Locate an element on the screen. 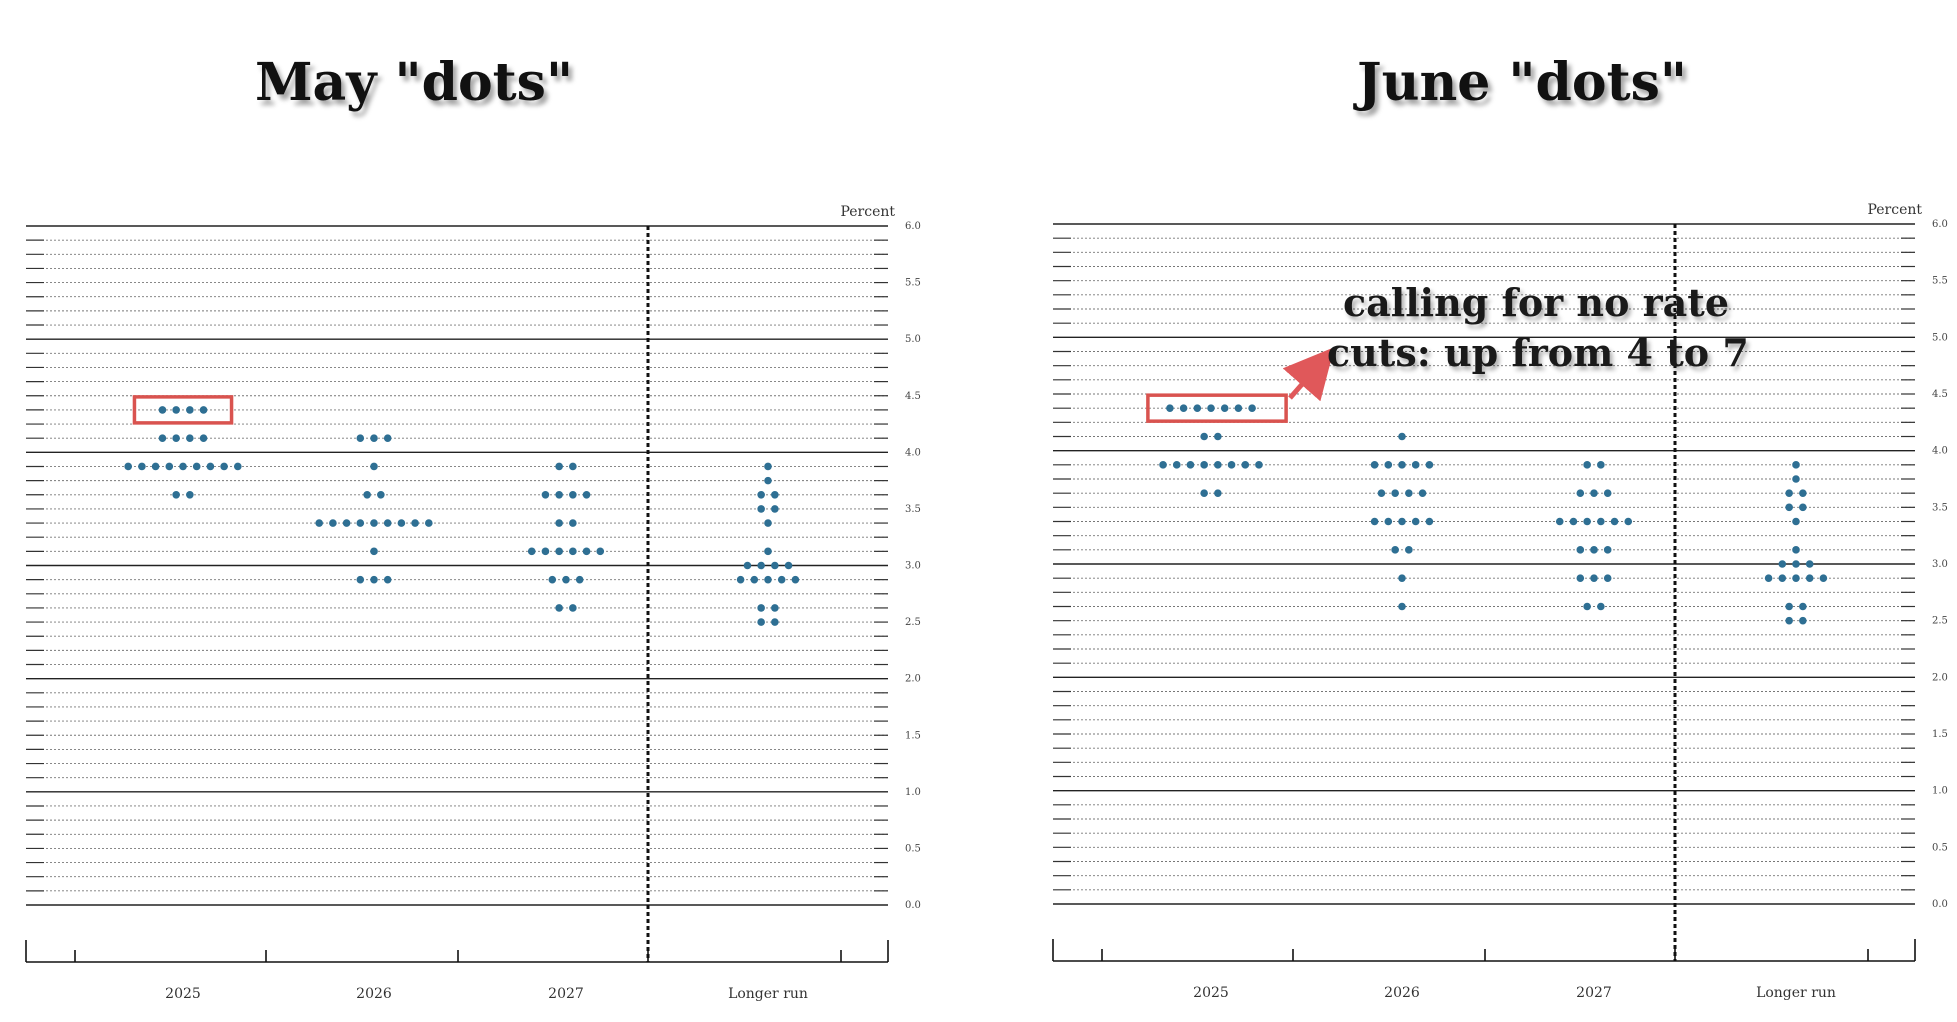  y-tick-label: 5.5 is located at coordinates (1940, 281).